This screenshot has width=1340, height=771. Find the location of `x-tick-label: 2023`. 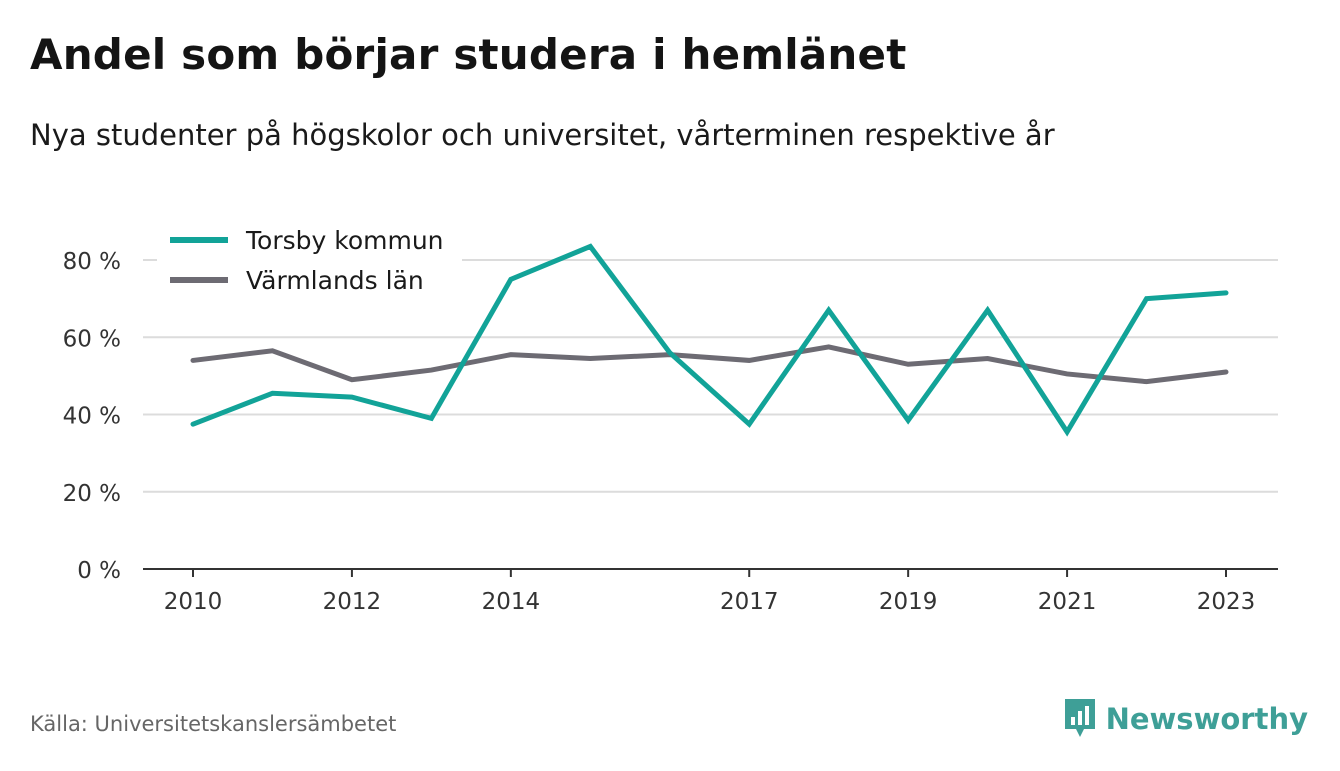

x-tick-label: 2023 is located at coordinates (1226, 602).